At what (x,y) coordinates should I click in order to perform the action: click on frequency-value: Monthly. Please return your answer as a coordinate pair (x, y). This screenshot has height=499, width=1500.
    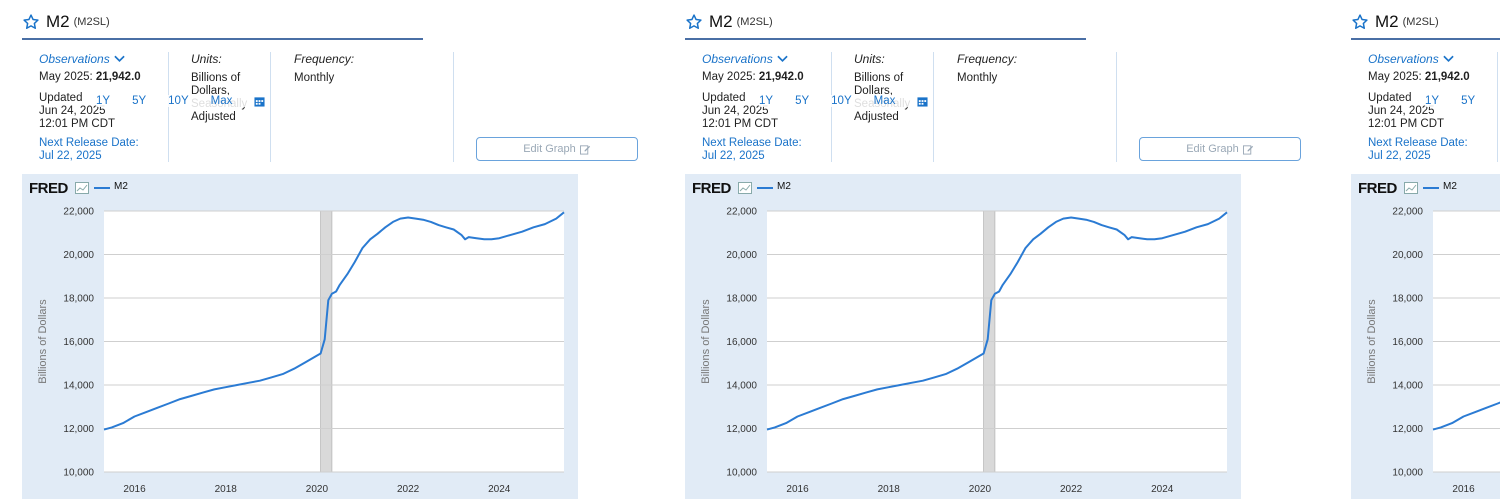
    Looking at the image, I should click on (314, 78).